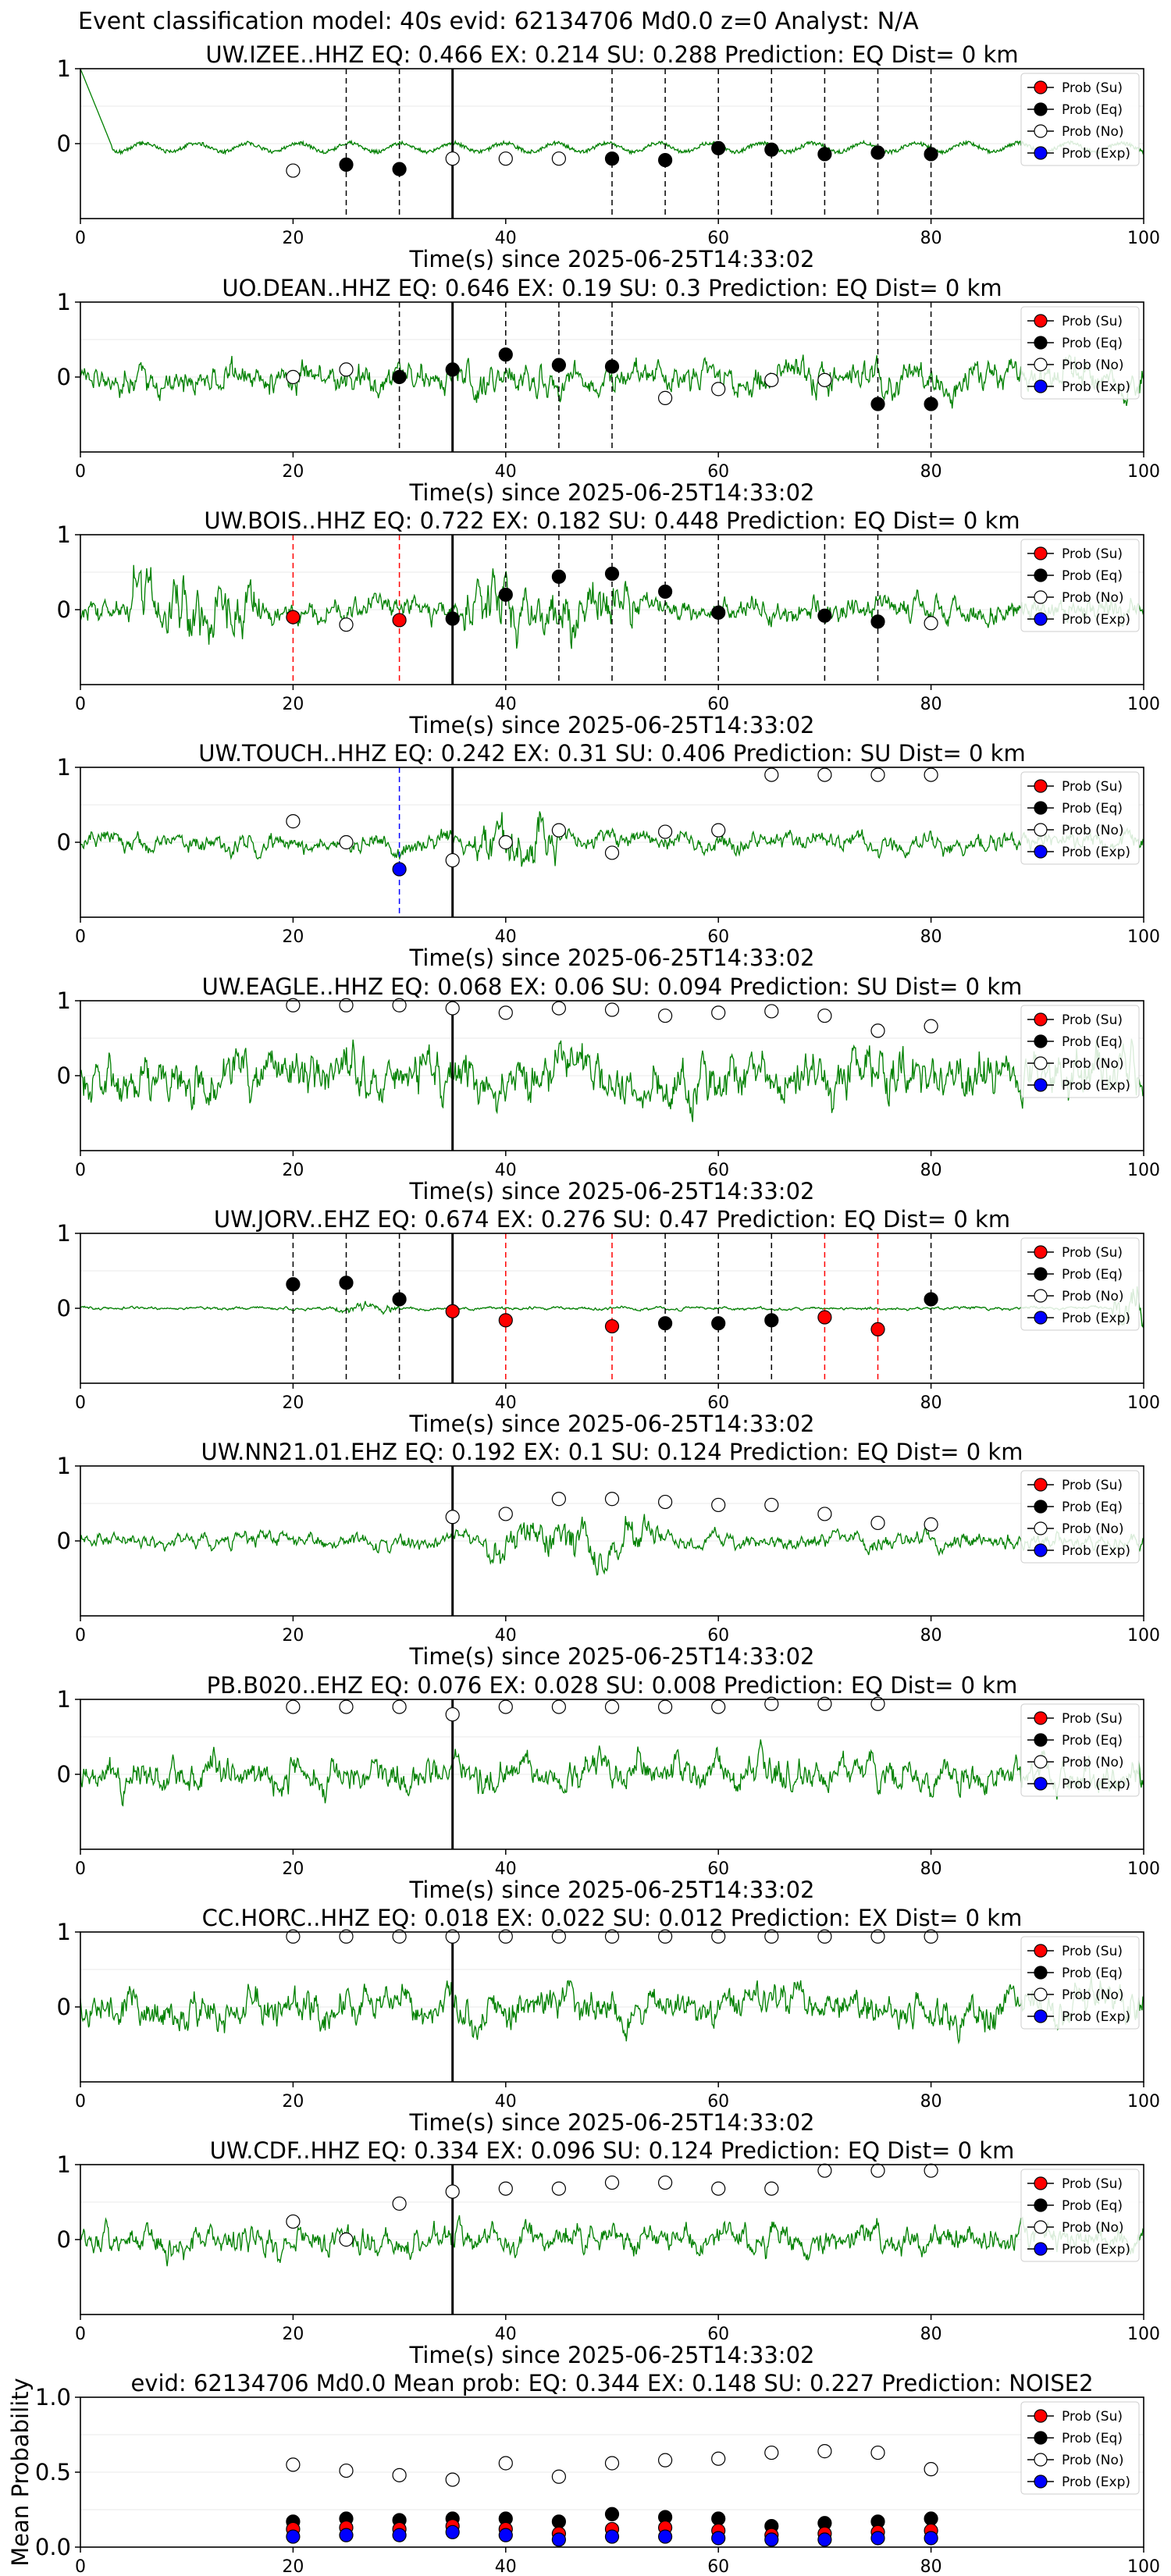 This screenshot has width=1171, height=2576. Describe the element at coordinates (399, 869) in the screenshot. I see `prob-point-exp` at that location.